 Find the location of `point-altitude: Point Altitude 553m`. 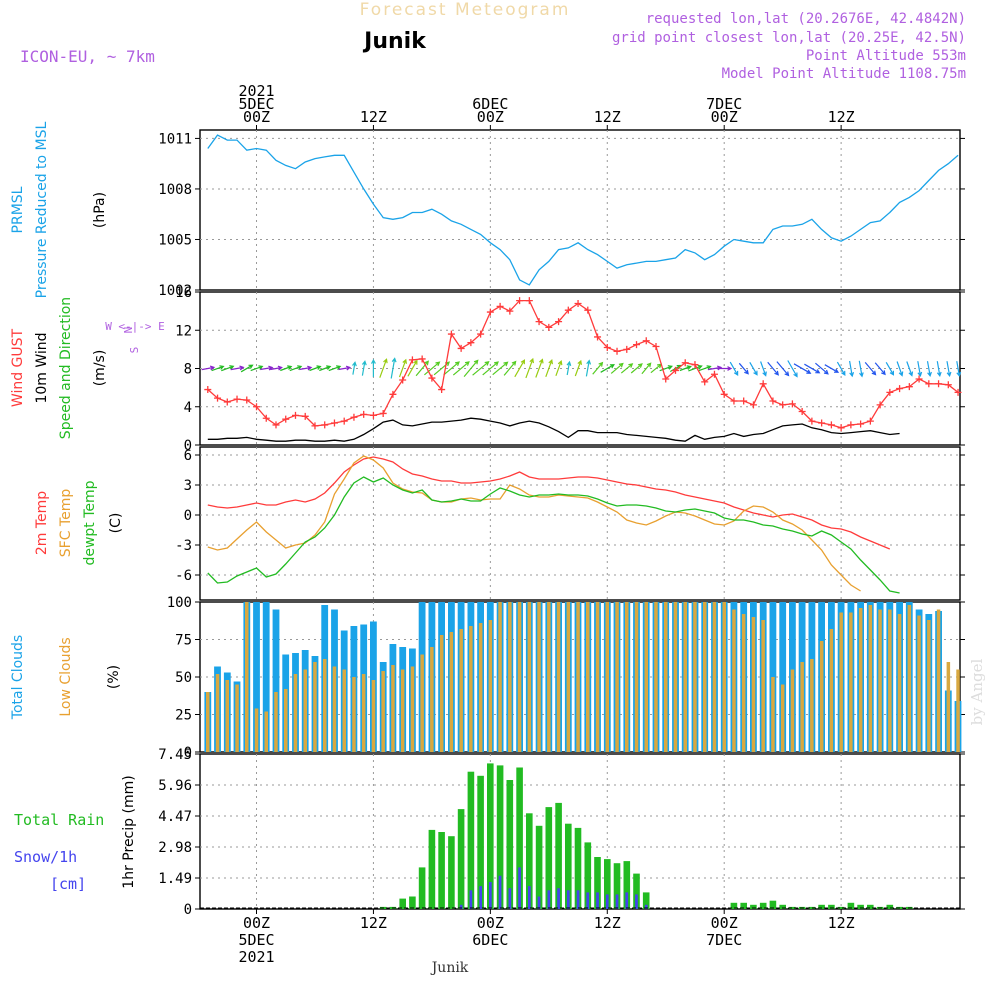

point-altitude: Point Altitude 553m is located at coordinates (886, 56).